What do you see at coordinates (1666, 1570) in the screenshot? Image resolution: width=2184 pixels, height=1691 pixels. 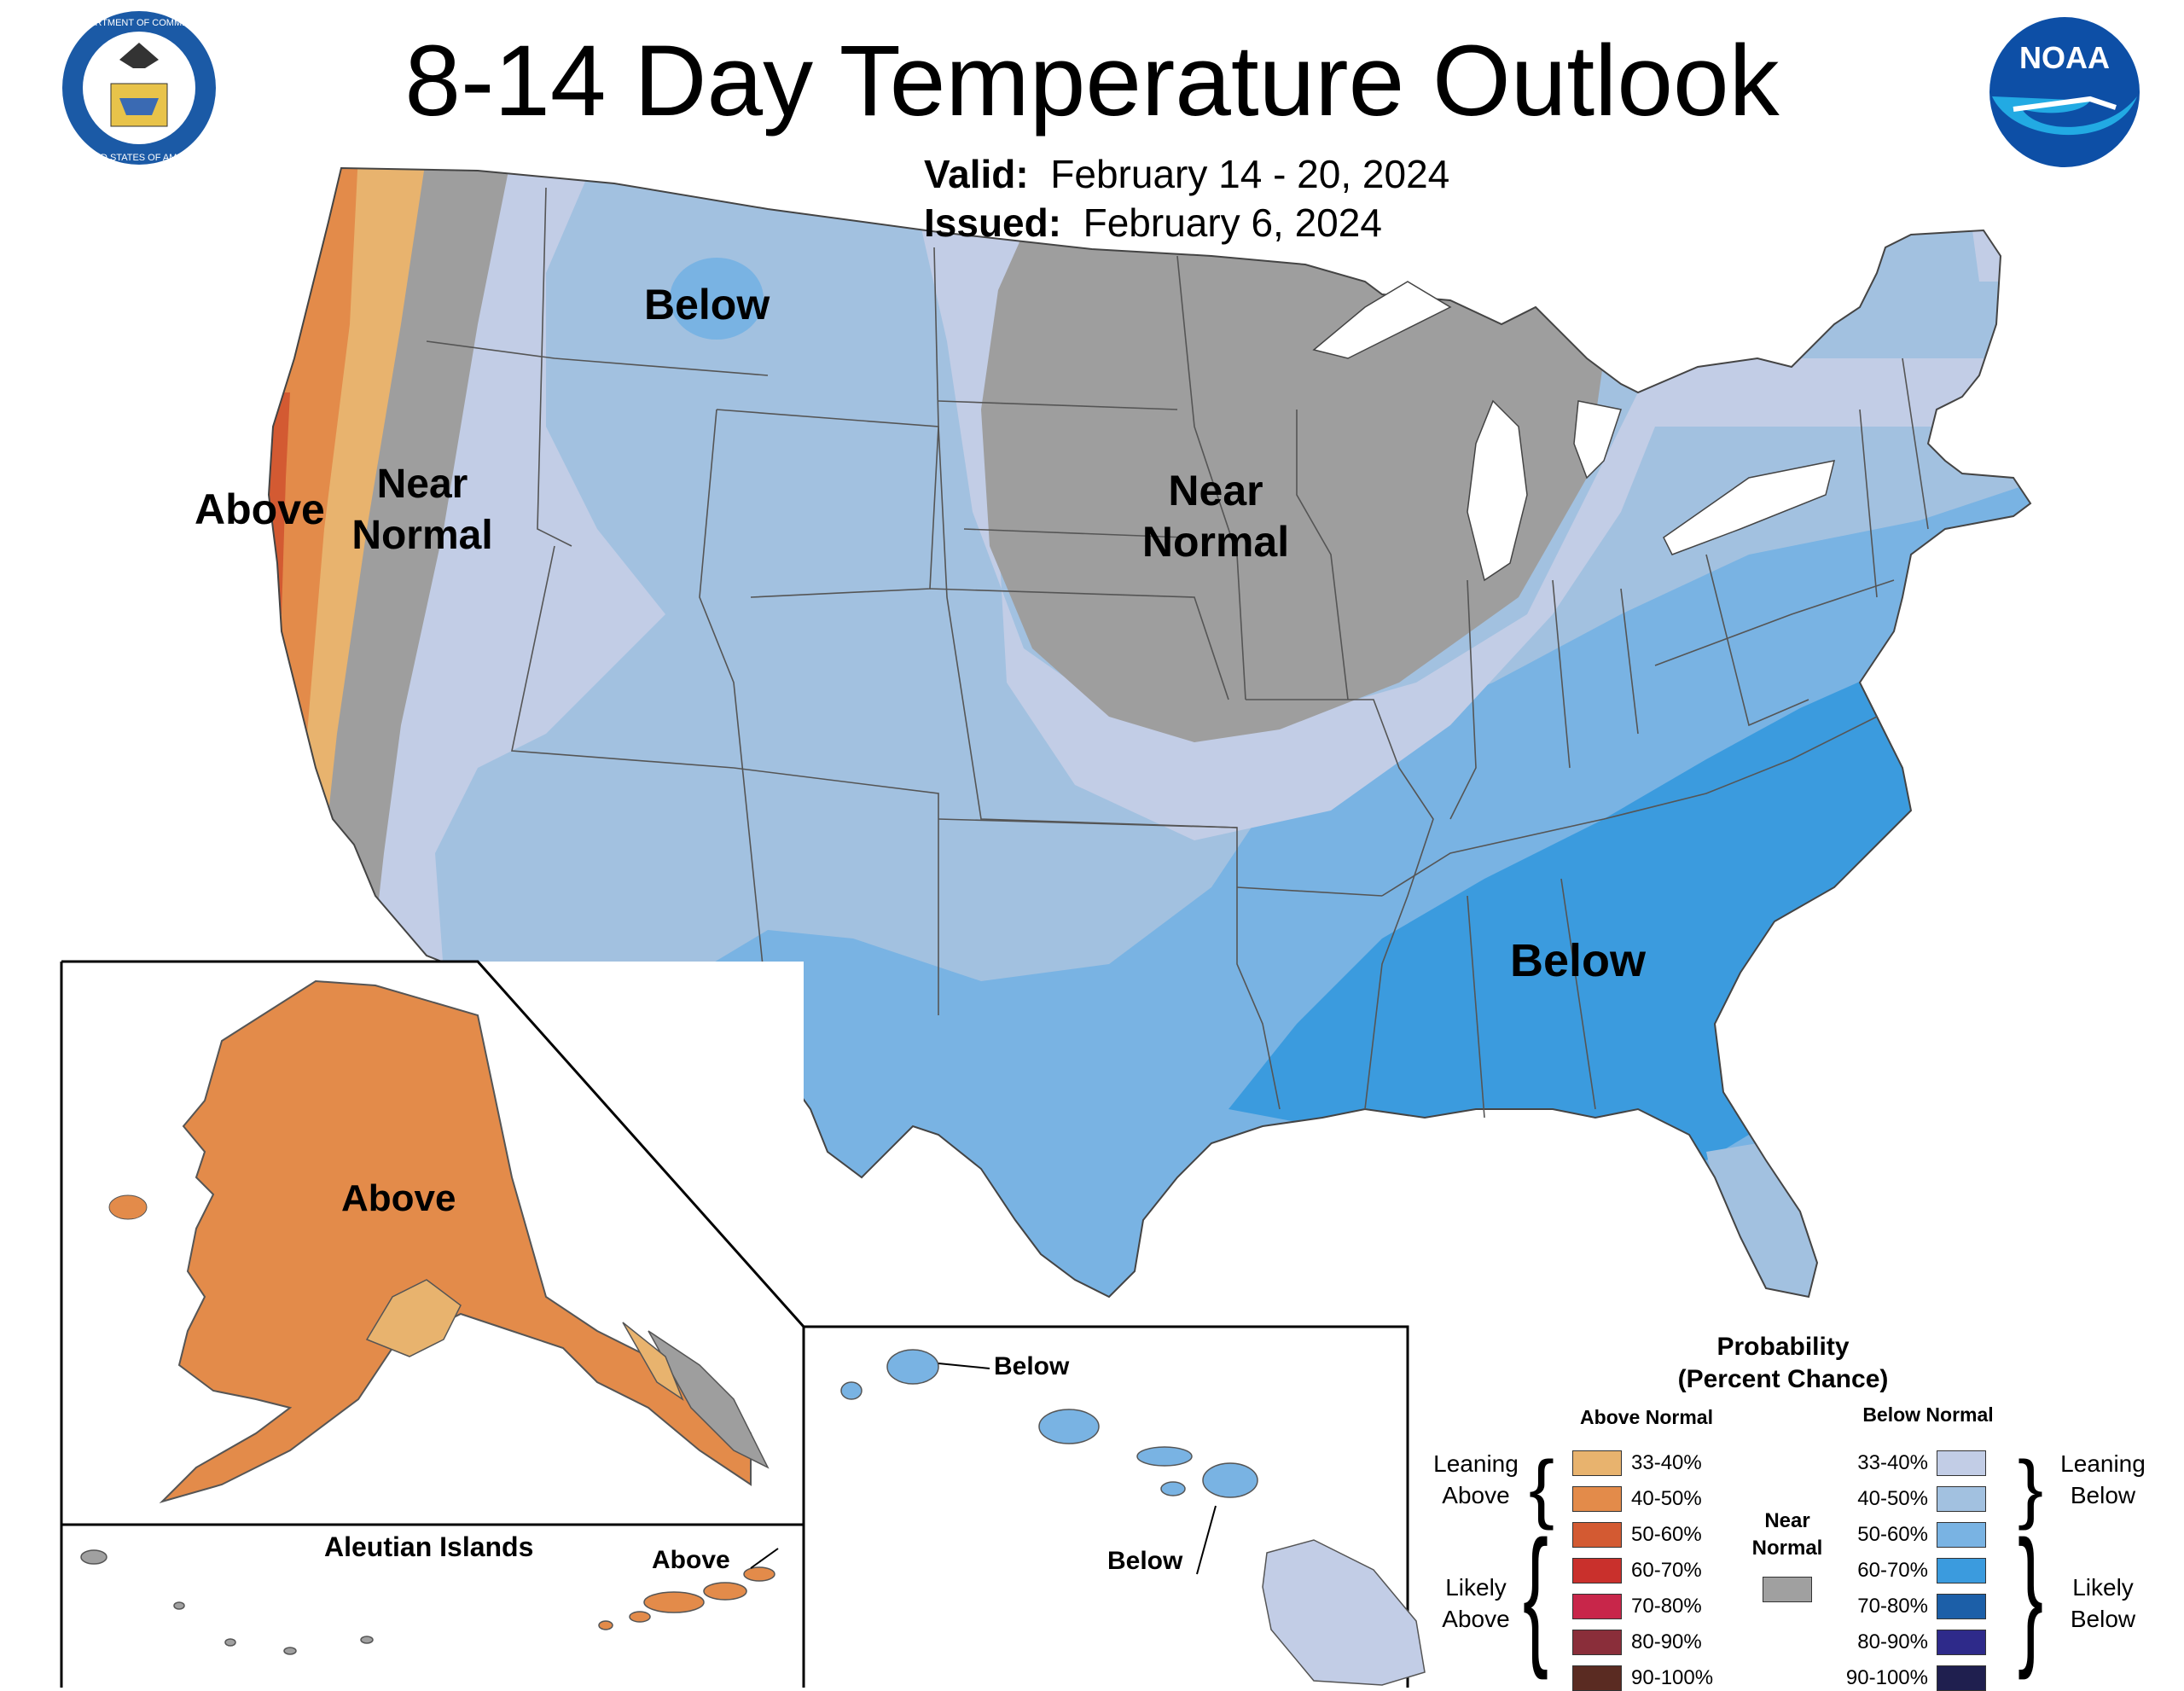 I see `legend-above-label: 60-70%` at bounding box center [1666, 1570].